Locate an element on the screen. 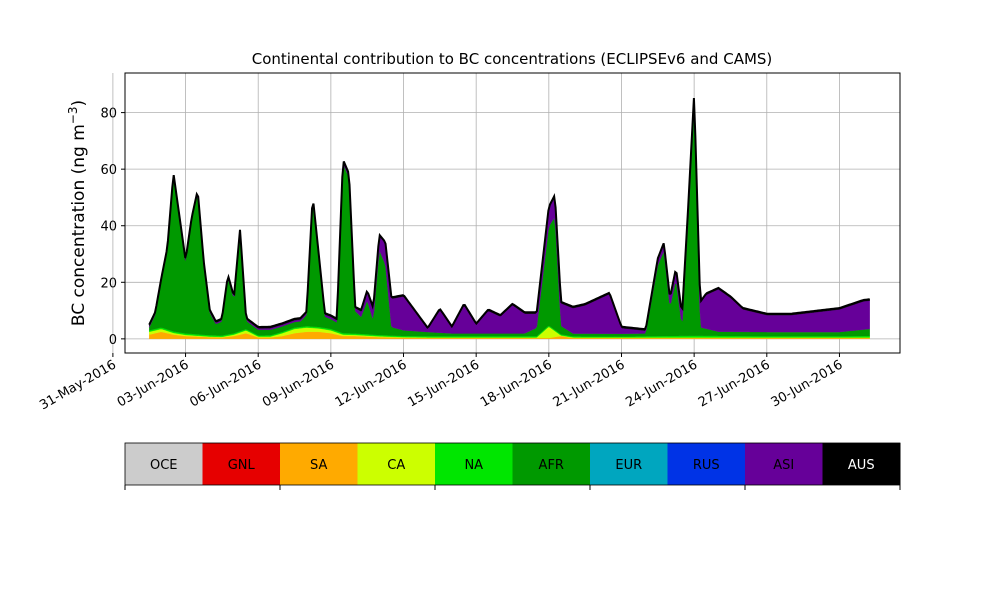  legend-label-rus: RUS is located at coordinates (706, 465).